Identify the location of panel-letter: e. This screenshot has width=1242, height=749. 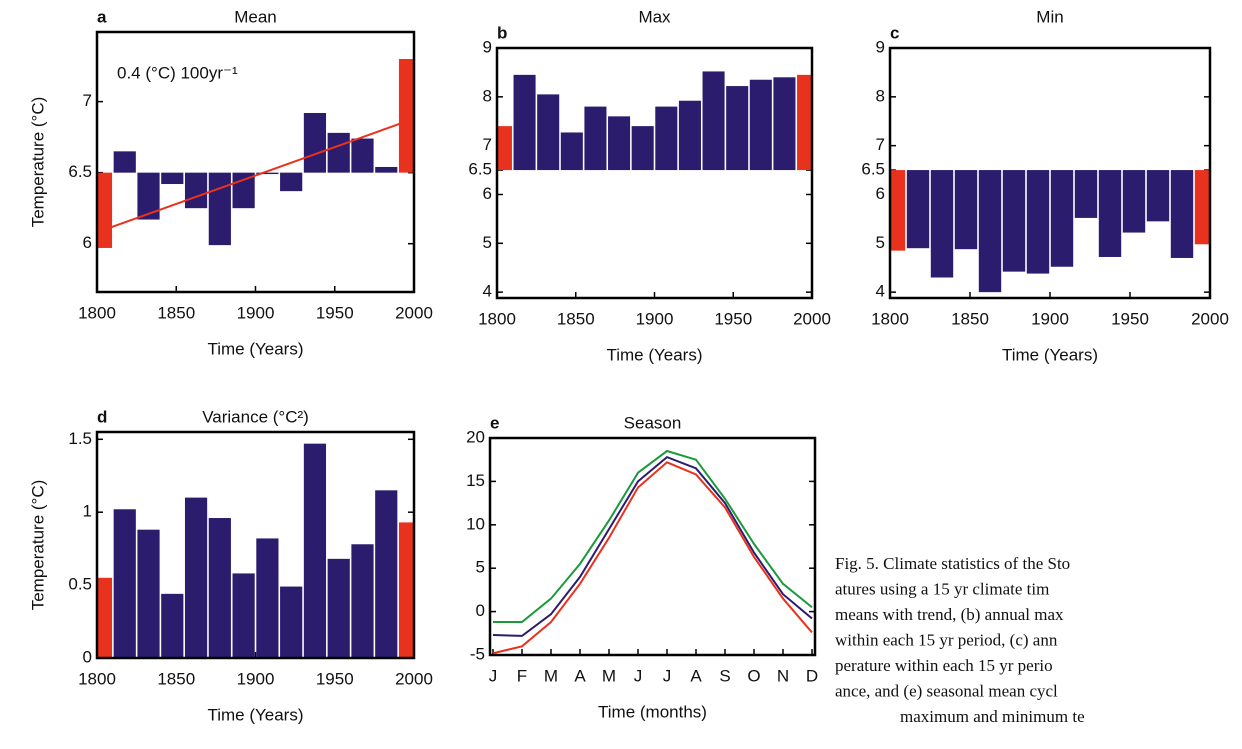
(494, 422).